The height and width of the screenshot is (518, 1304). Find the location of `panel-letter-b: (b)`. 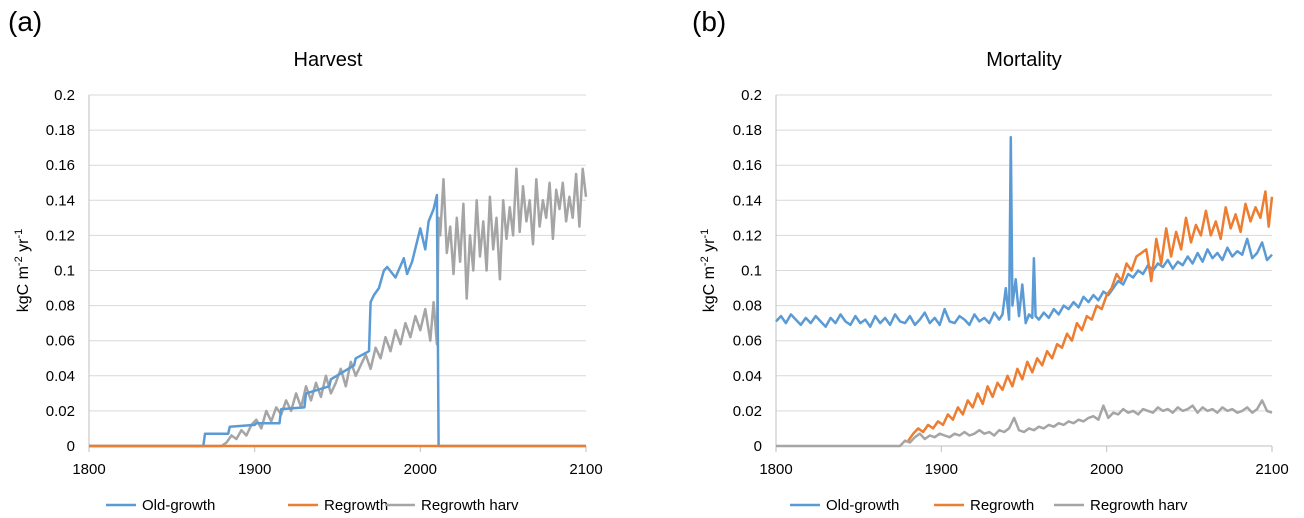

panel-letter-b: (b) is located at coordinates (709, 21).